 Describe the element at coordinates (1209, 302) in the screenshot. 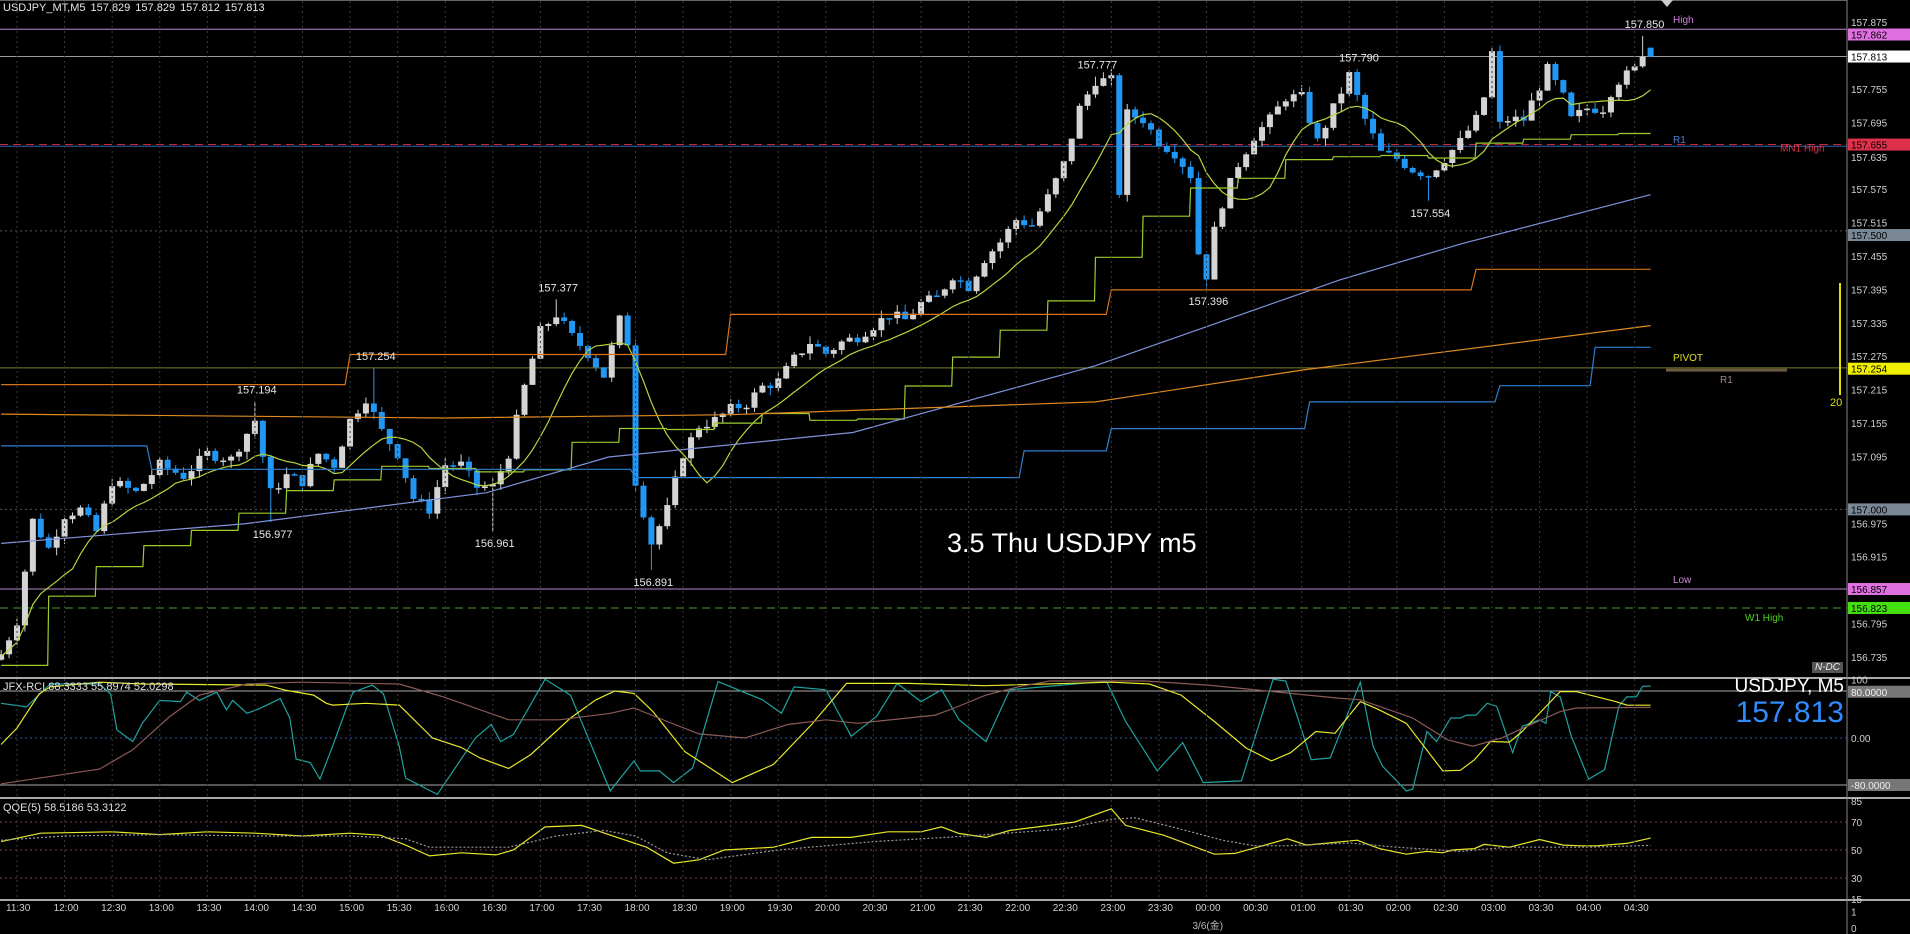

I see `price-extreme-label: 157.396` at that location.